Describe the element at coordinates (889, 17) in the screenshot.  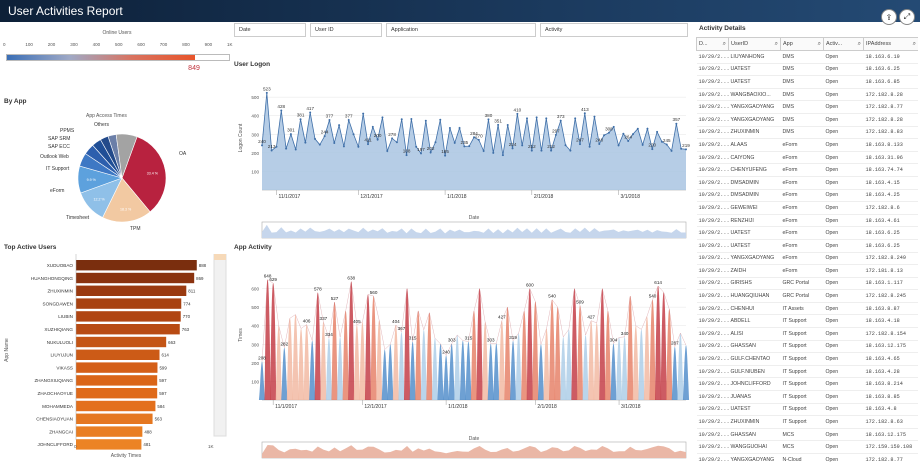
I see `export-icon: ⇪` at that location.